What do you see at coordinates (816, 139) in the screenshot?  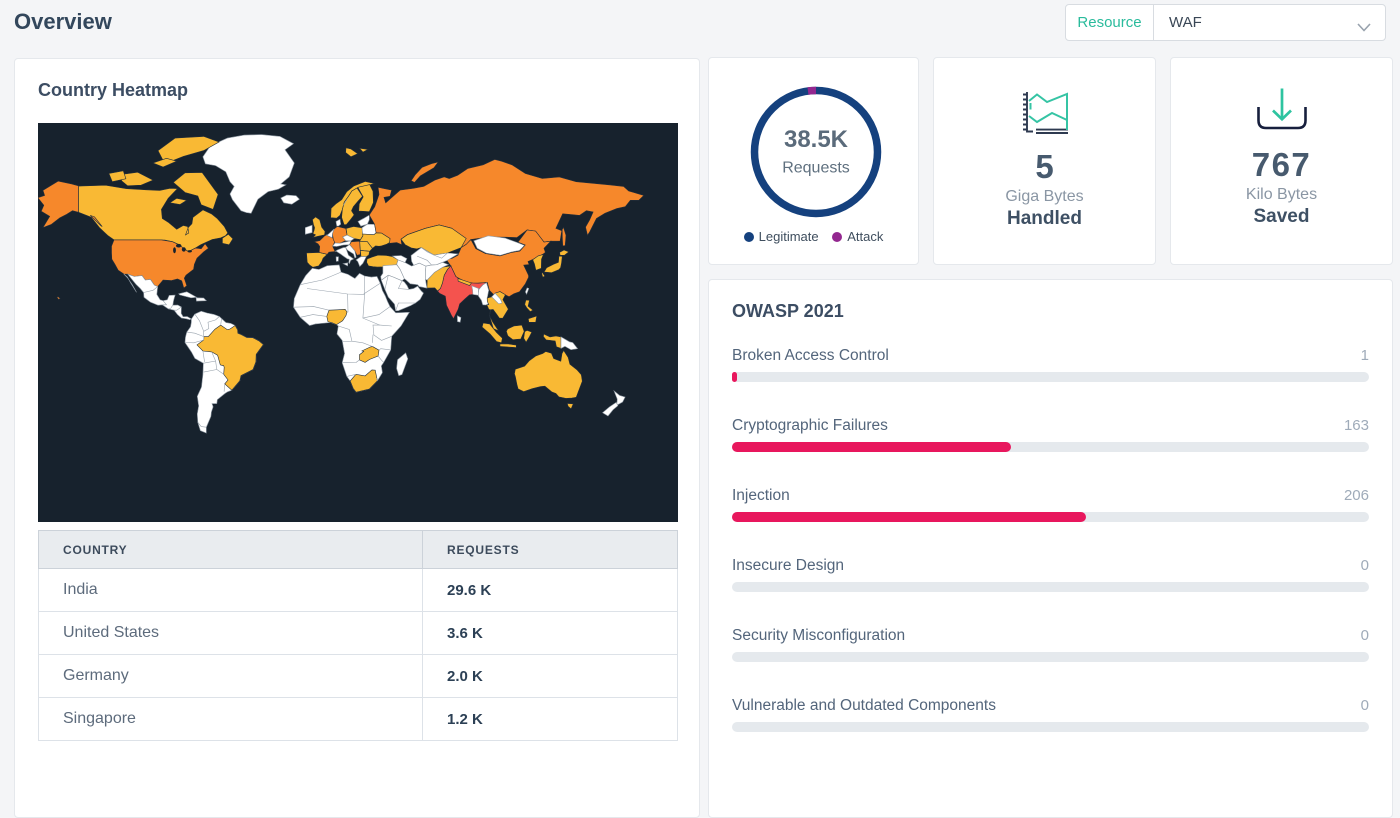 I see `svg-text: 38.5K` at bounding box center [816, 139].